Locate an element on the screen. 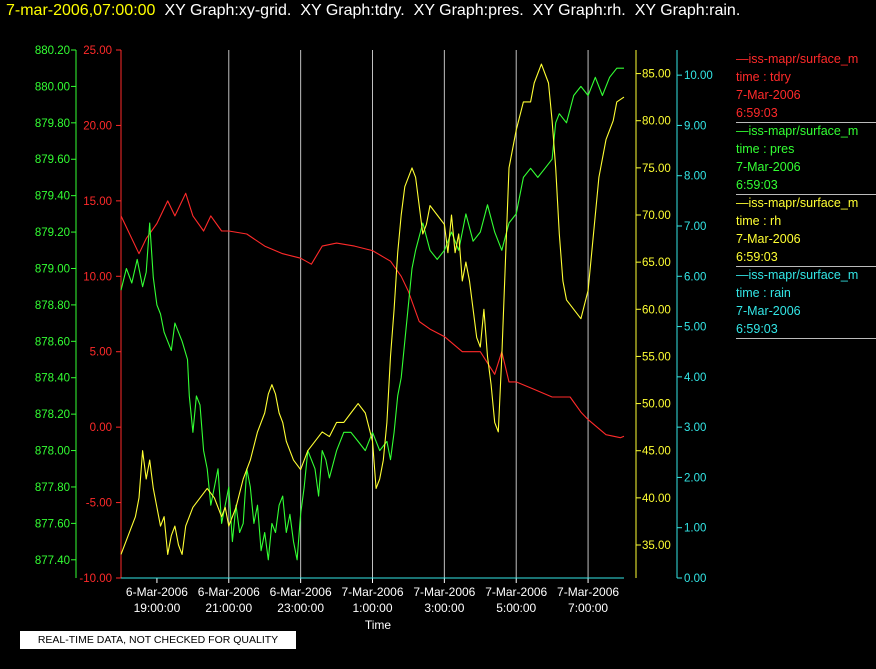  legend-series-rain: —iss-mapr/surface_m is located at coordinates (797, 275).